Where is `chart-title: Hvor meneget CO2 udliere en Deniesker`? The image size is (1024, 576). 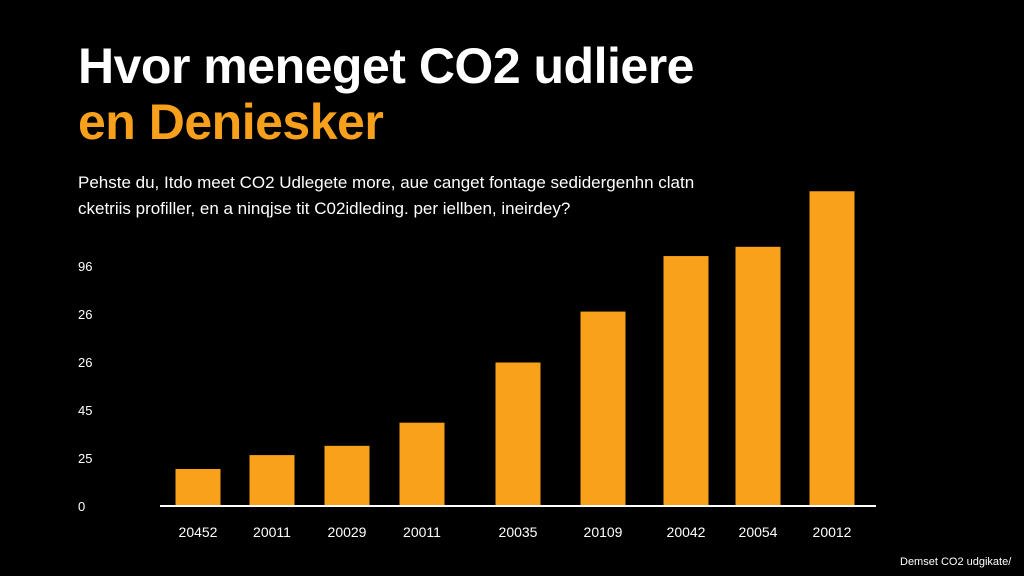
chart-title: Hvor meneget CO2 udliere en Deniesker is located at coordinates (386, 94).